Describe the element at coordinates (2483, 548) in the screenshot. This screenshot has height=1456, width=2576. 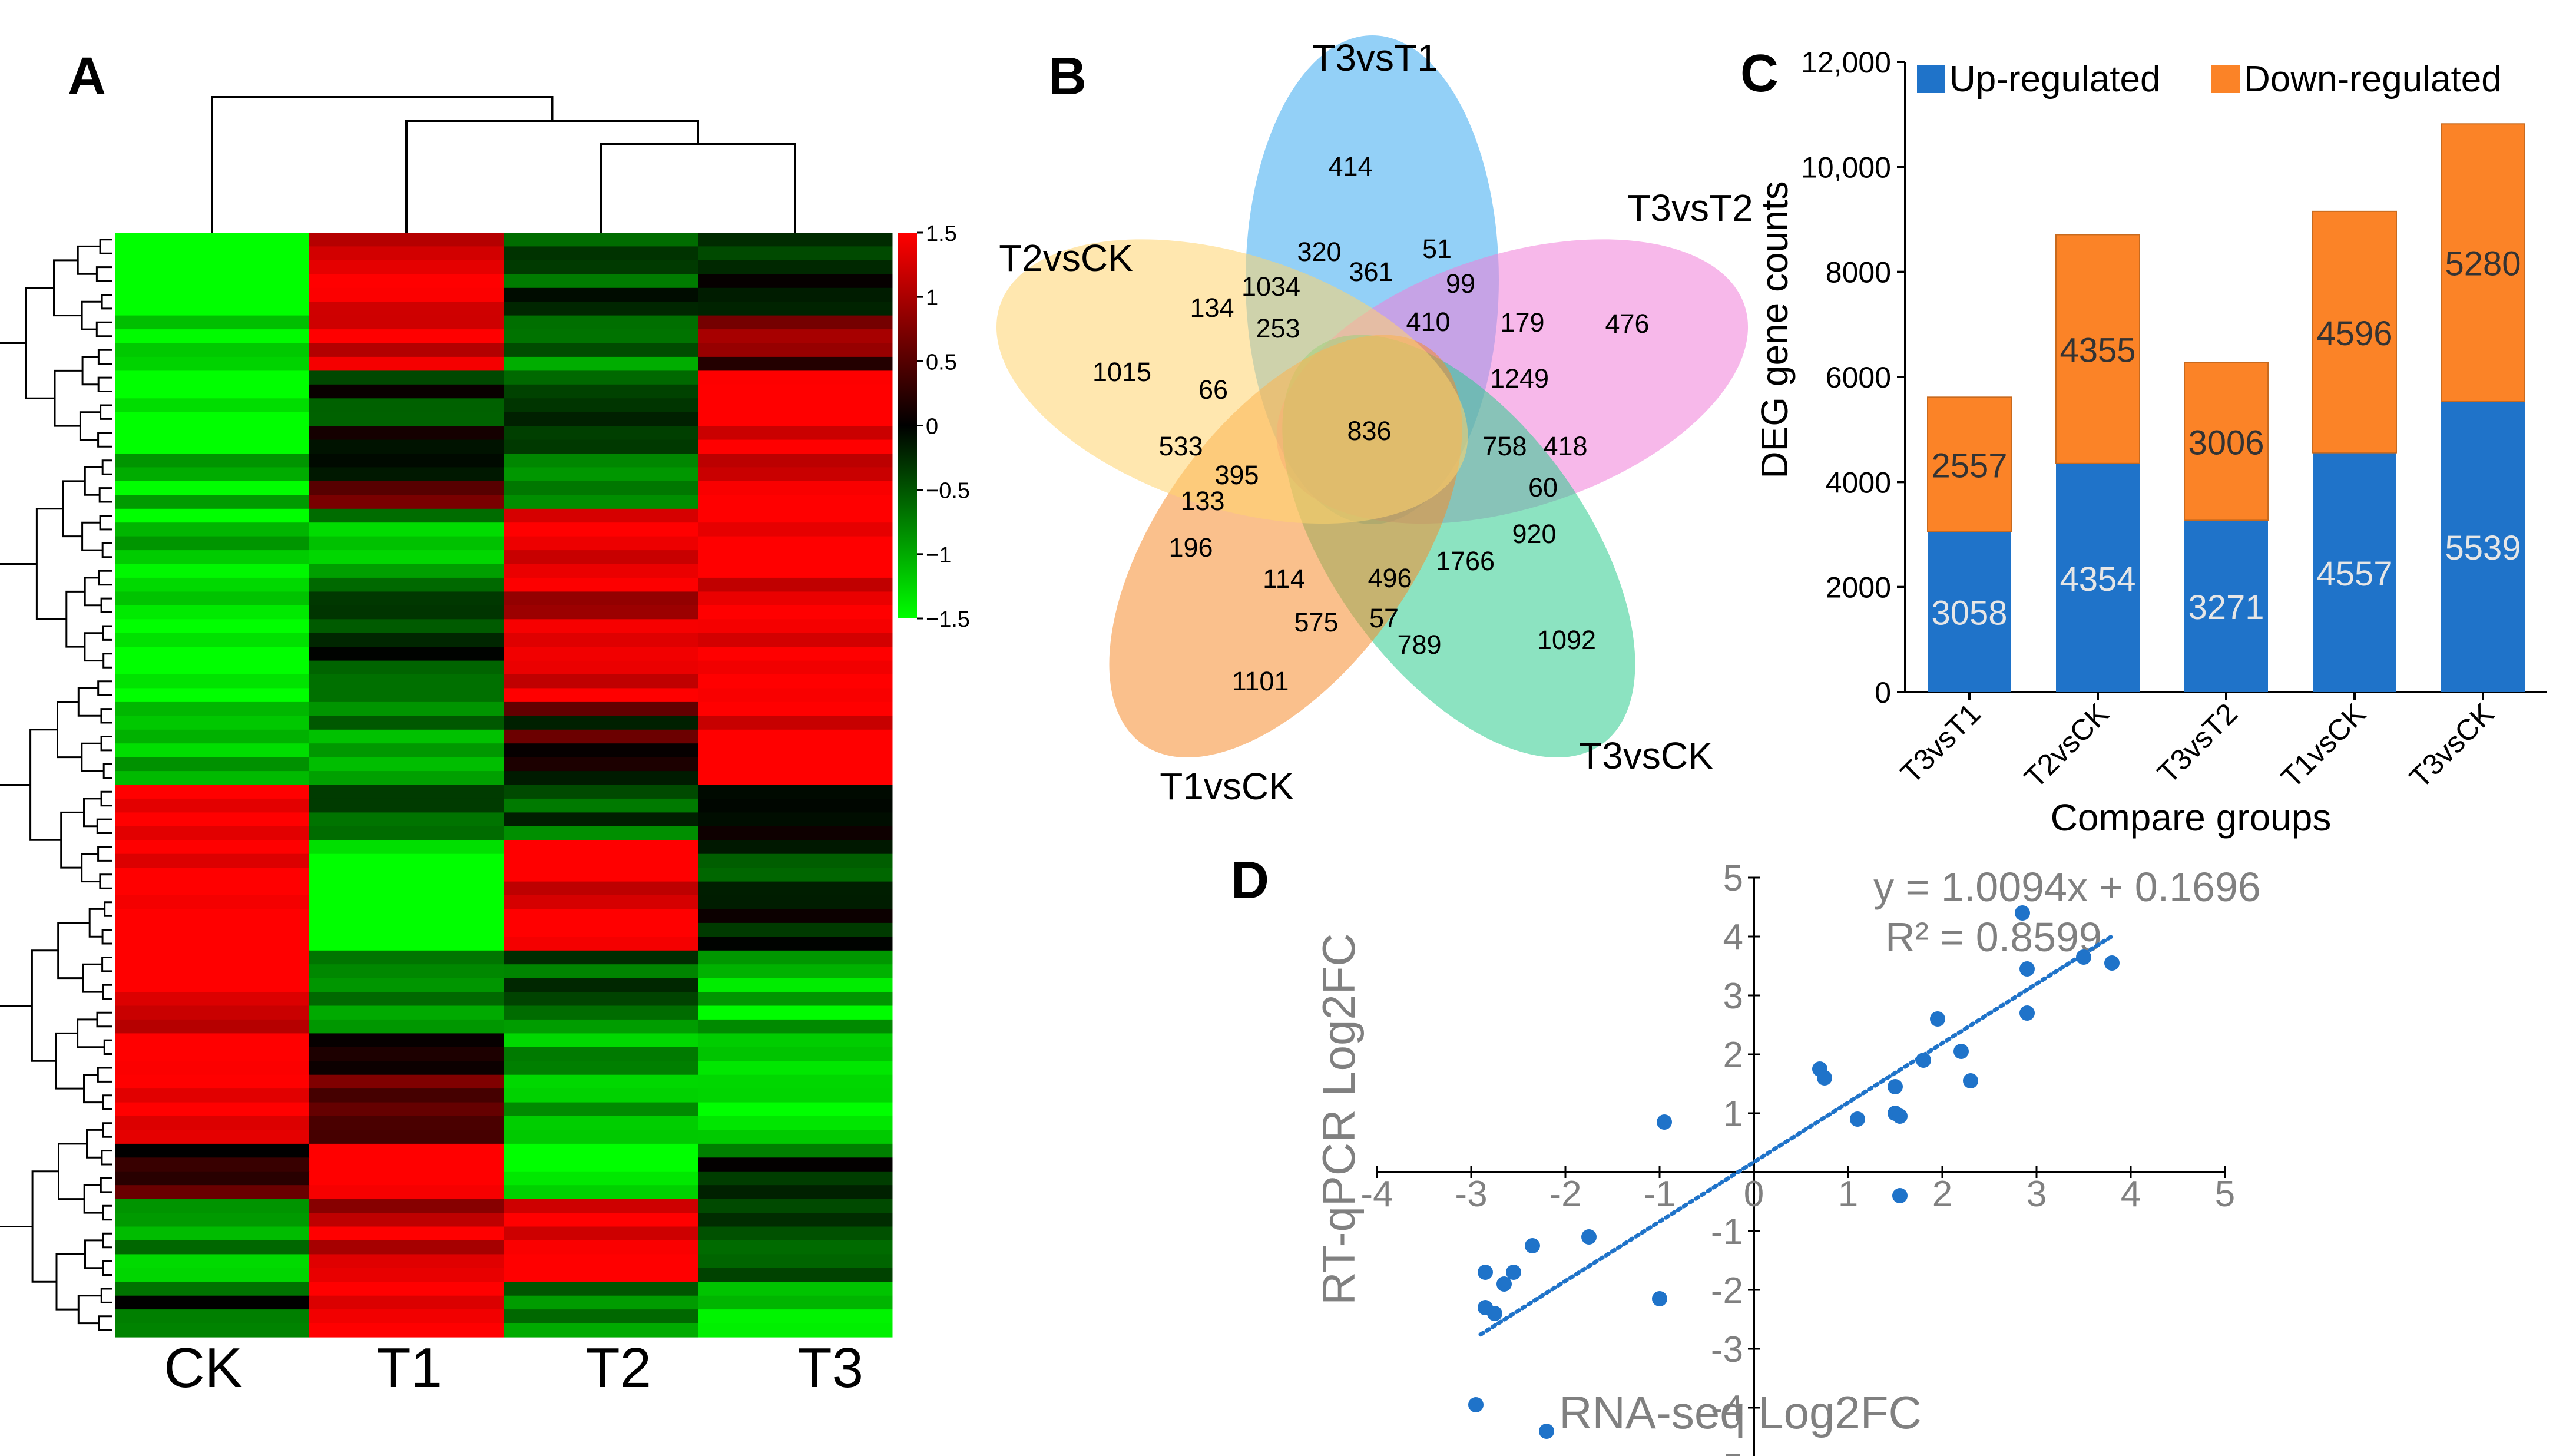
I see `bar-value-label-up: 5539` at that location.